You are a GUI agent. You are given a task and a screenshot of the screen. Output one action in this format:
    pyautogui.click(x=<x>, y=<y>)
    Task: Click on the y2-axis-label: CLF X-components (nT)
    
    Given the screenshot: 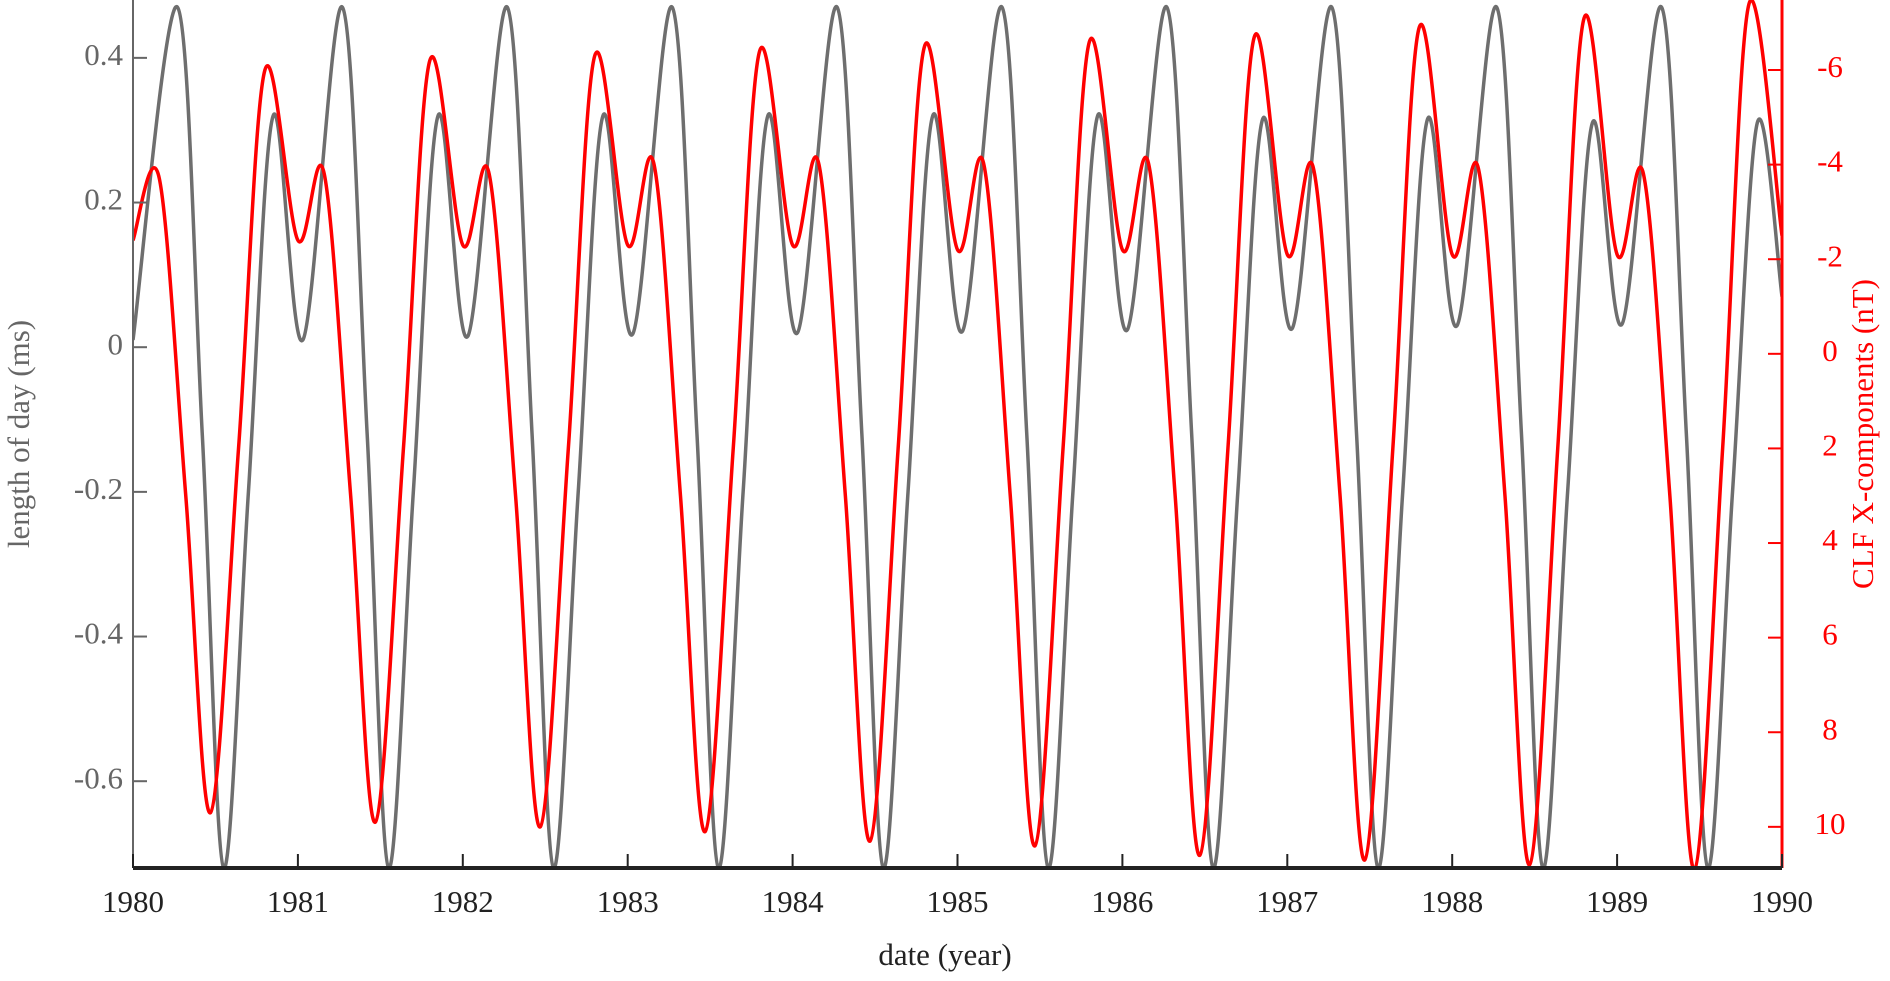 What is the action you would take?
    pyautogui.click(x=1862, y=434)
    